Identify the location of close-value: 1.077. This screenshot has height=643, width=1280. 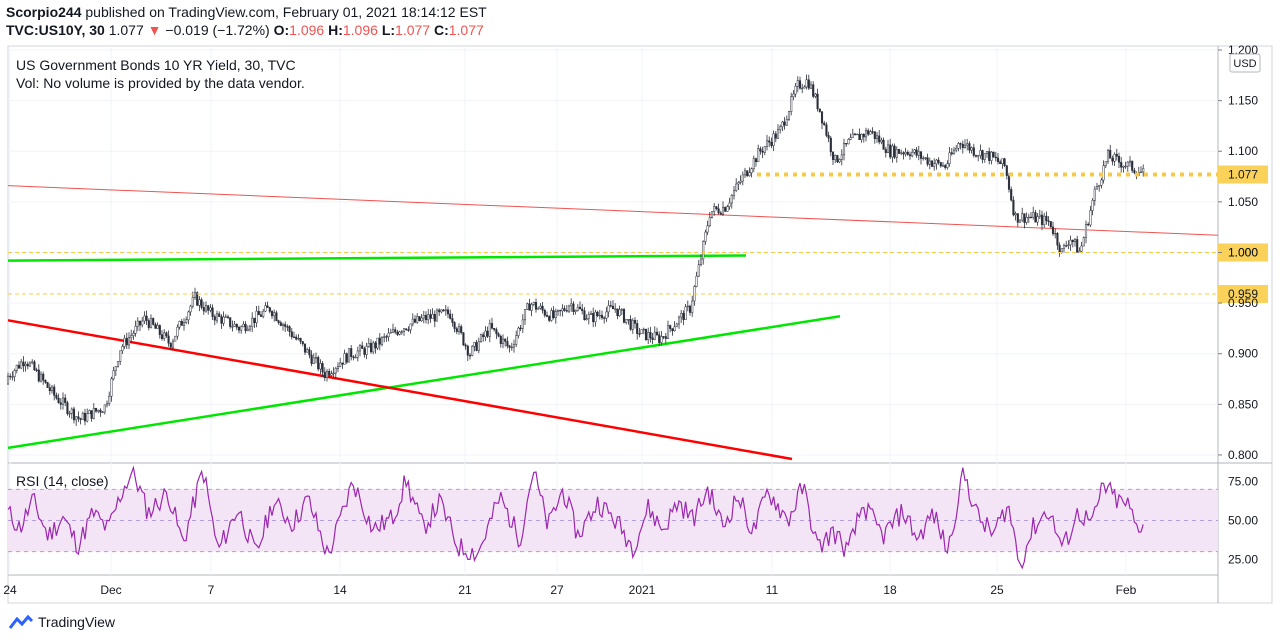
(466, 30).